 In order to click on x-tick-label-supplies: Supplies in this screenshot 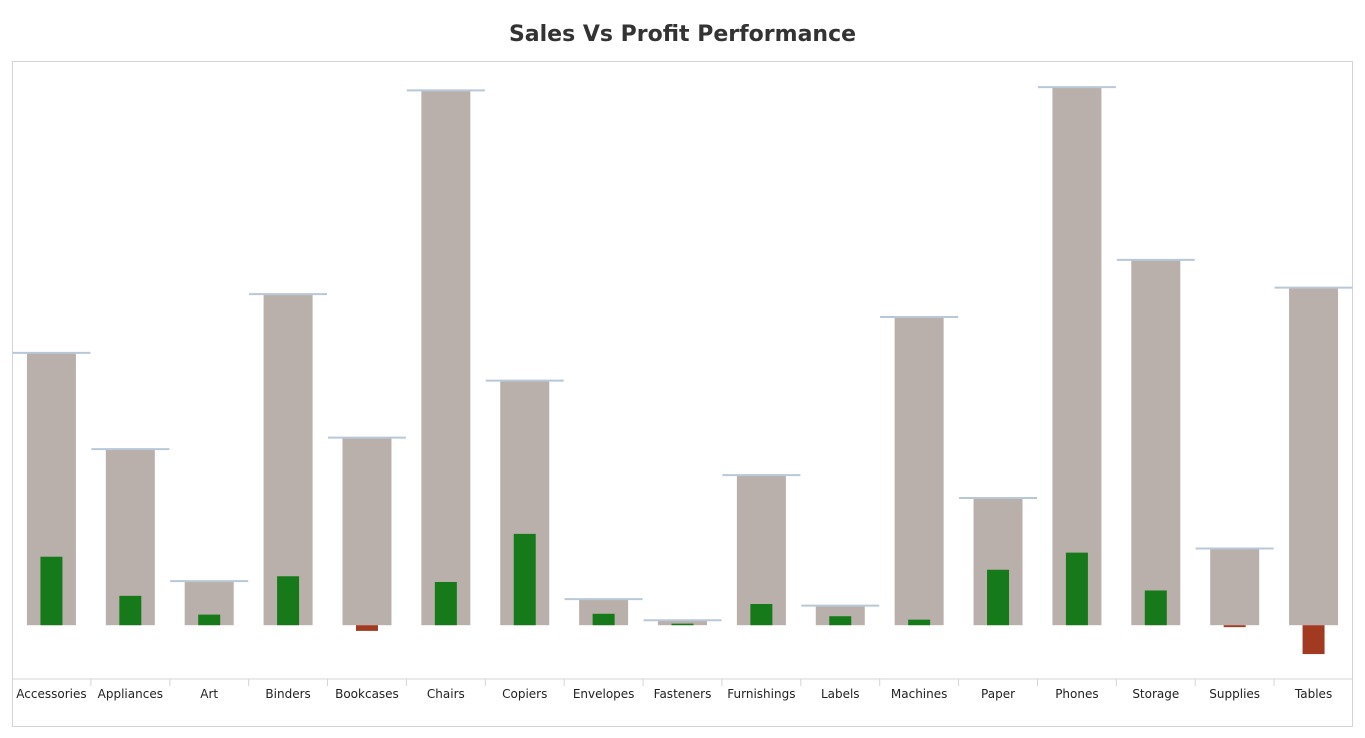, I will do `click(1234, 694)`.